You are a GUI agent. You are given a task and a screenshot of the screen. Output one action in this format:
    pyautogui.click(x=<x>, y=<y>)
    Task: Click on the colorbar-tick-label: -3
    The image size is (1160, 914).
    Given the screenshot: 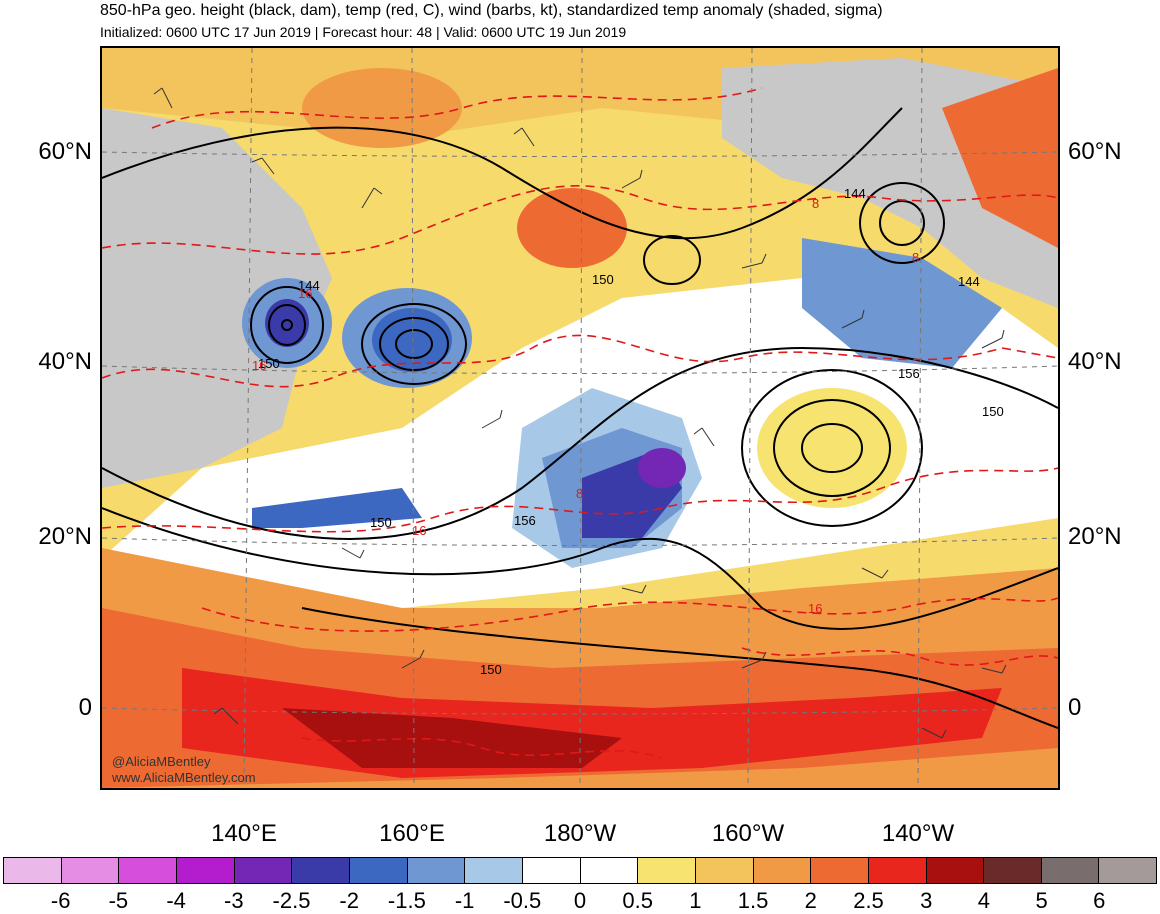 What is the action you would take?
    pyautogui.click(x=234, y=900)
    